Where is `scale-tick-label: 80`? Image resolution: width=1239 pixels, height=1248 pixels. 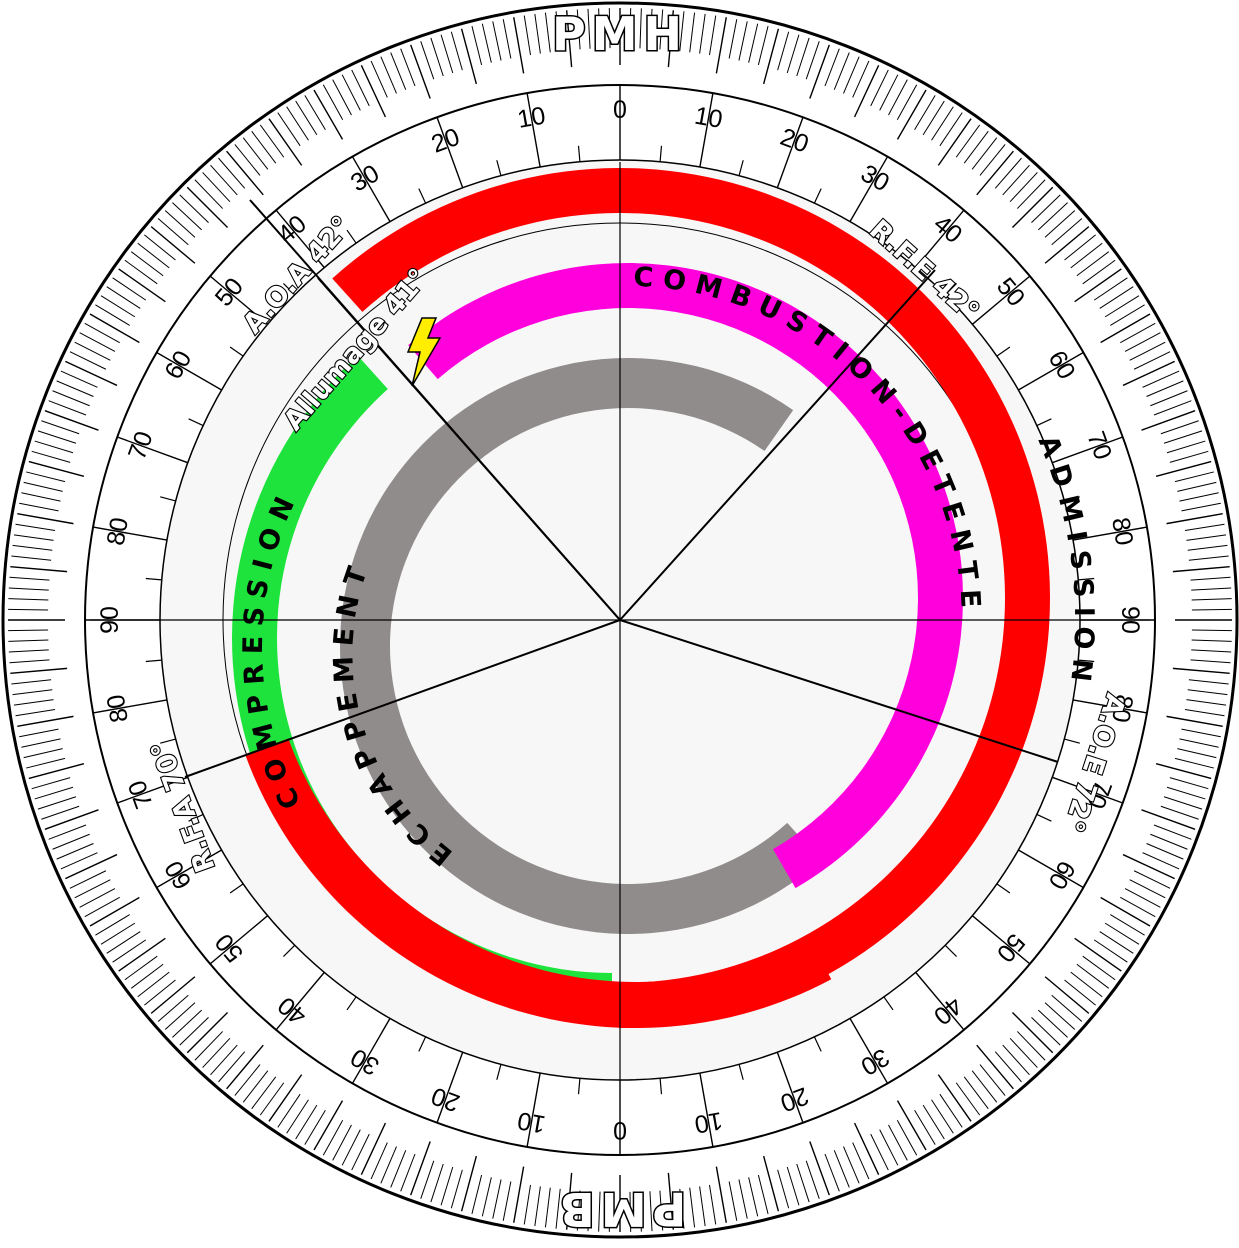 scale-tick-label: 80 is located at coordinates (118, 531).